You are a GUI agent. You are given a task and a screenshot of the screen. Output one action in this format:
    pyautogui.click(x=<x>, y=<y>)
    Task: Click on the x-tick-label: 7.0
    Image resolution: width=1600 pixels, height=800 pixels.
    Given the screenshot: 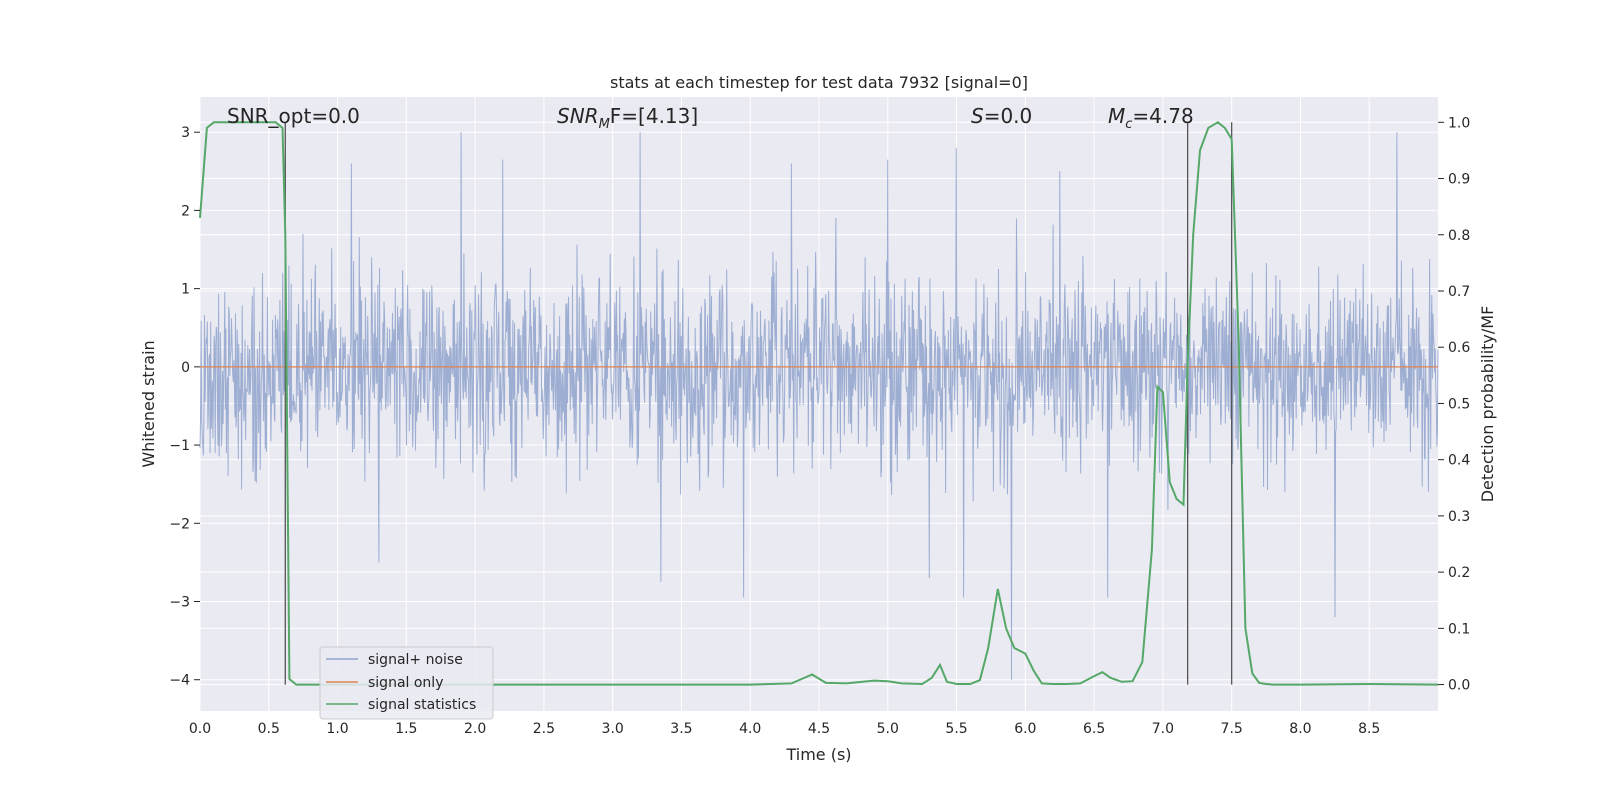 What is the action you would take?
    pyautogui.click(x=1163, y=729)
    